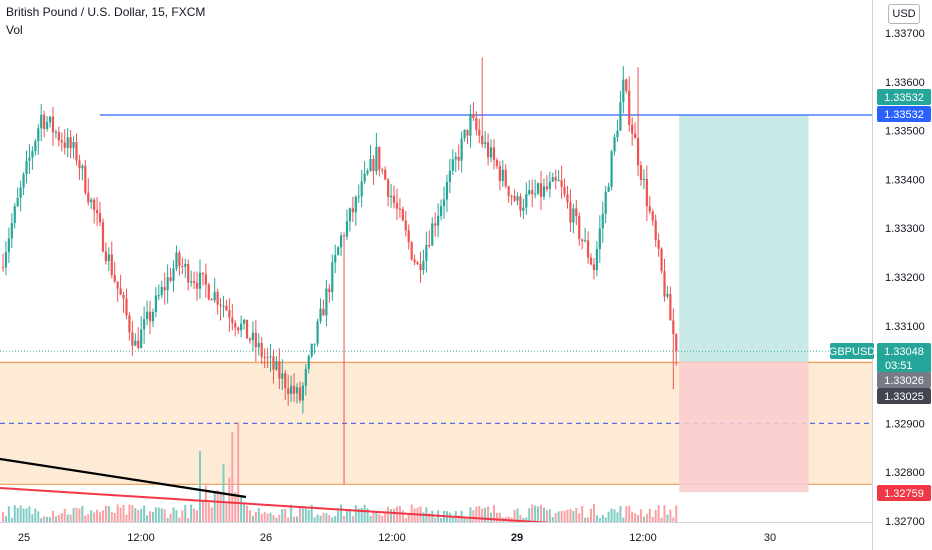 This screenshot has height=550, width=932. Describe the element at coordinates (905, 83) in the screenshot. I see `price-tick-label: 1.33600` at that location.